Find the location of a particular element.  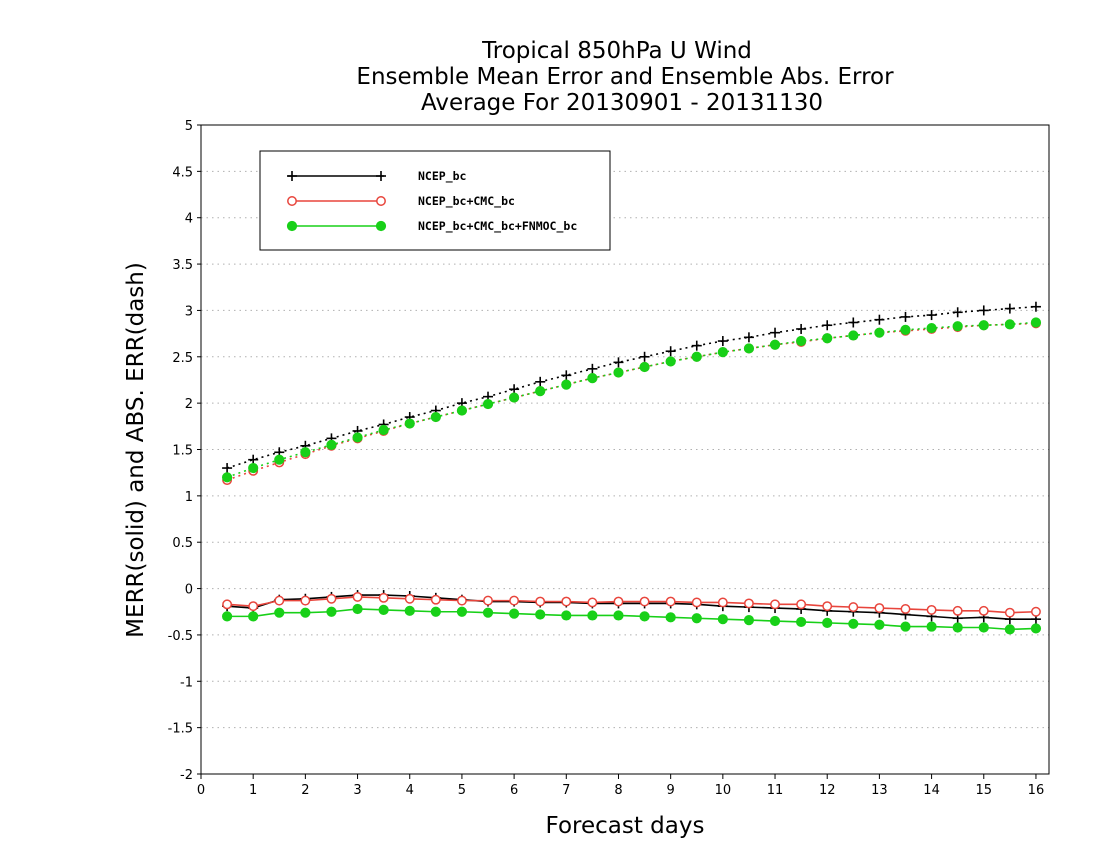

y-tick-label: 0 is located at coordinates (189, 590).